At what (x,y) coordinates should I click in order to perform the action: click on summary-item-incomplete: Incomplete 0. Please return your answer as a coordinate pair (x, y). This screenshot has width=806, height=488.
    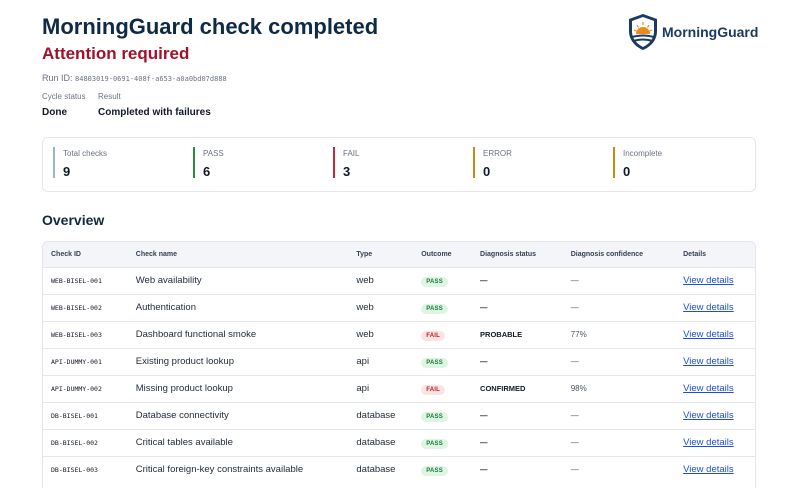
    Looking at the image, I should click on (638, 163).